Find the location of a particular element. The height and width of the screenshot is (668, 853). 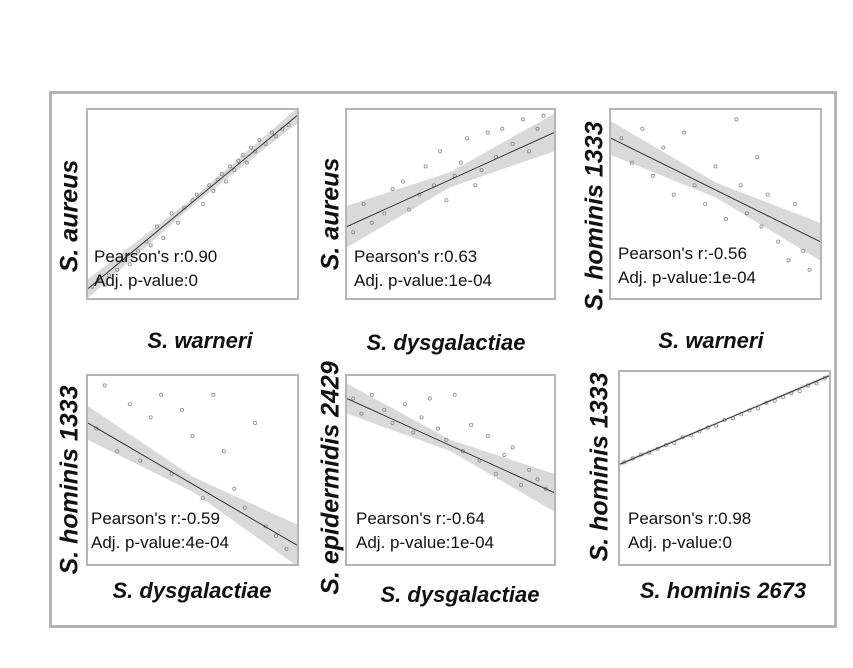

stats-annotation: Pearson's r:0.90 Adj. p-value:0 is located at coordinates (155, 269).